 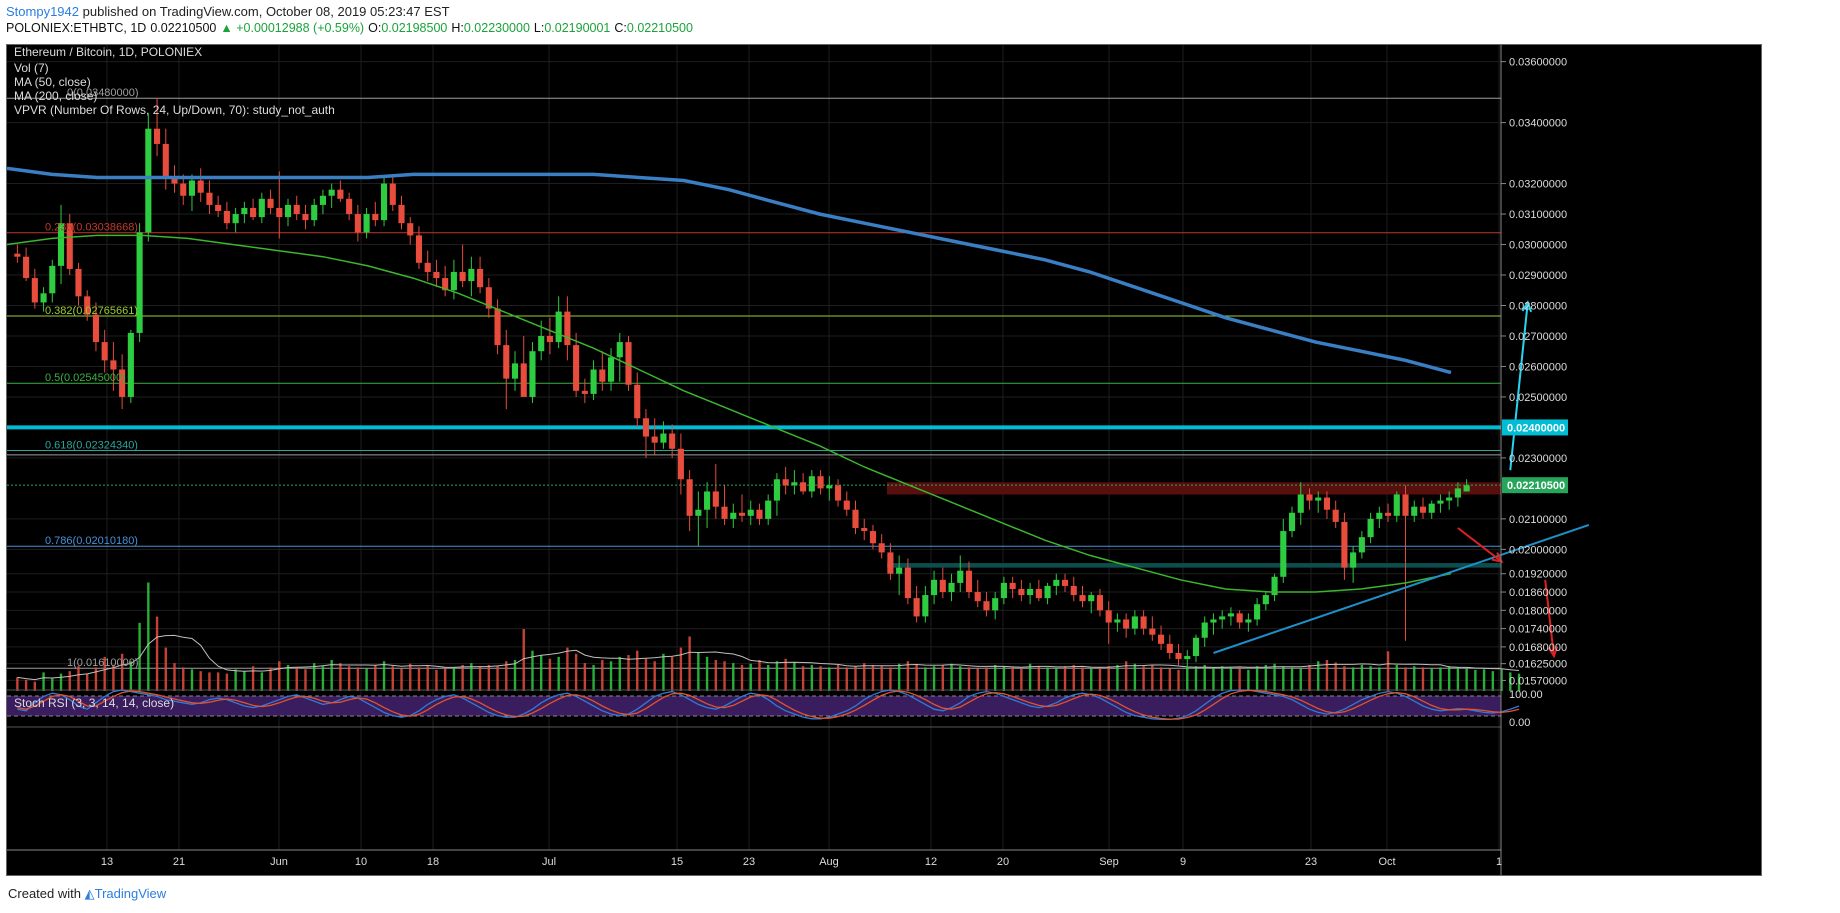 What do you see at coordinates (31, 68) in the screenshot?
I see `legend-volume: Vol (7)` at bounding box center [31, 68].